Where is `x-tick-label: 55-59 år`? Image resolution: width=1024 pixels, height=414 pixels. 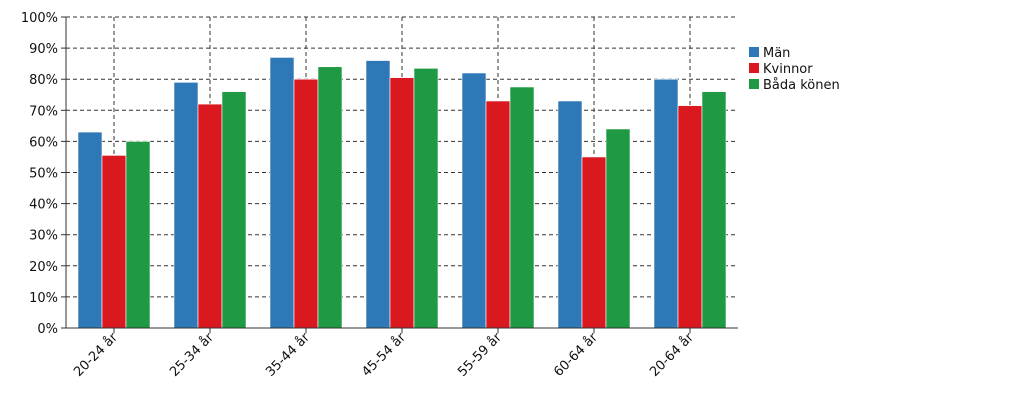
x-tick-label: 55-59 år is located at coordinates (480, 355).